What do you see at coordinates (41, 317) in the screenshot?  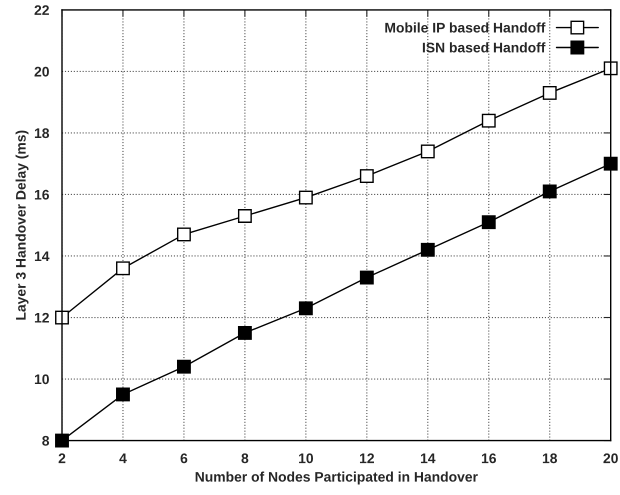 I see `y-tick-label: 12` at bounding box center [41, 317].